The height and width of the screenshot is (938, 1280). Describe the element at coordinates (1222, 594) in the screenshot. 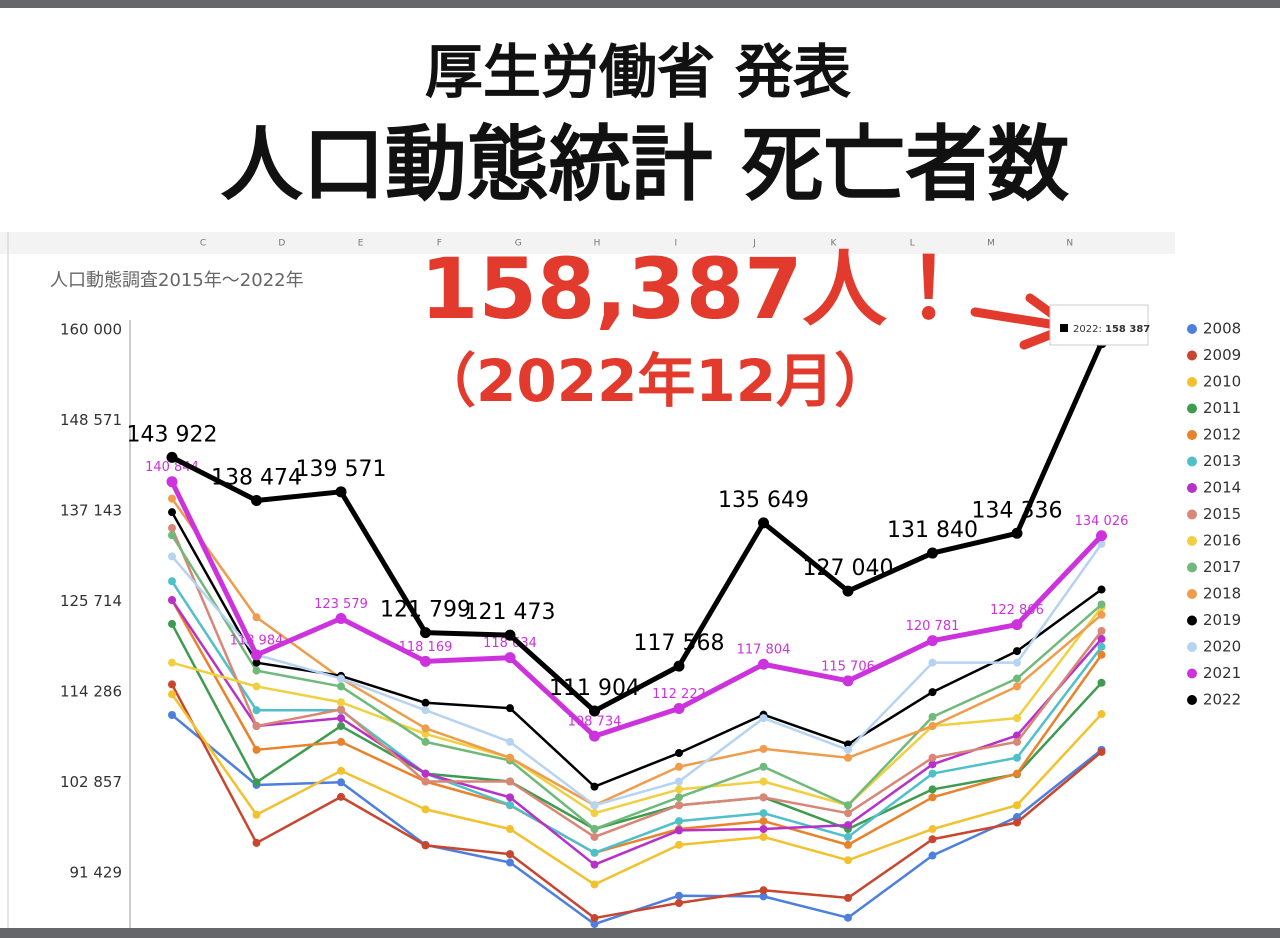

I see `legend-label: 2018` at that location.